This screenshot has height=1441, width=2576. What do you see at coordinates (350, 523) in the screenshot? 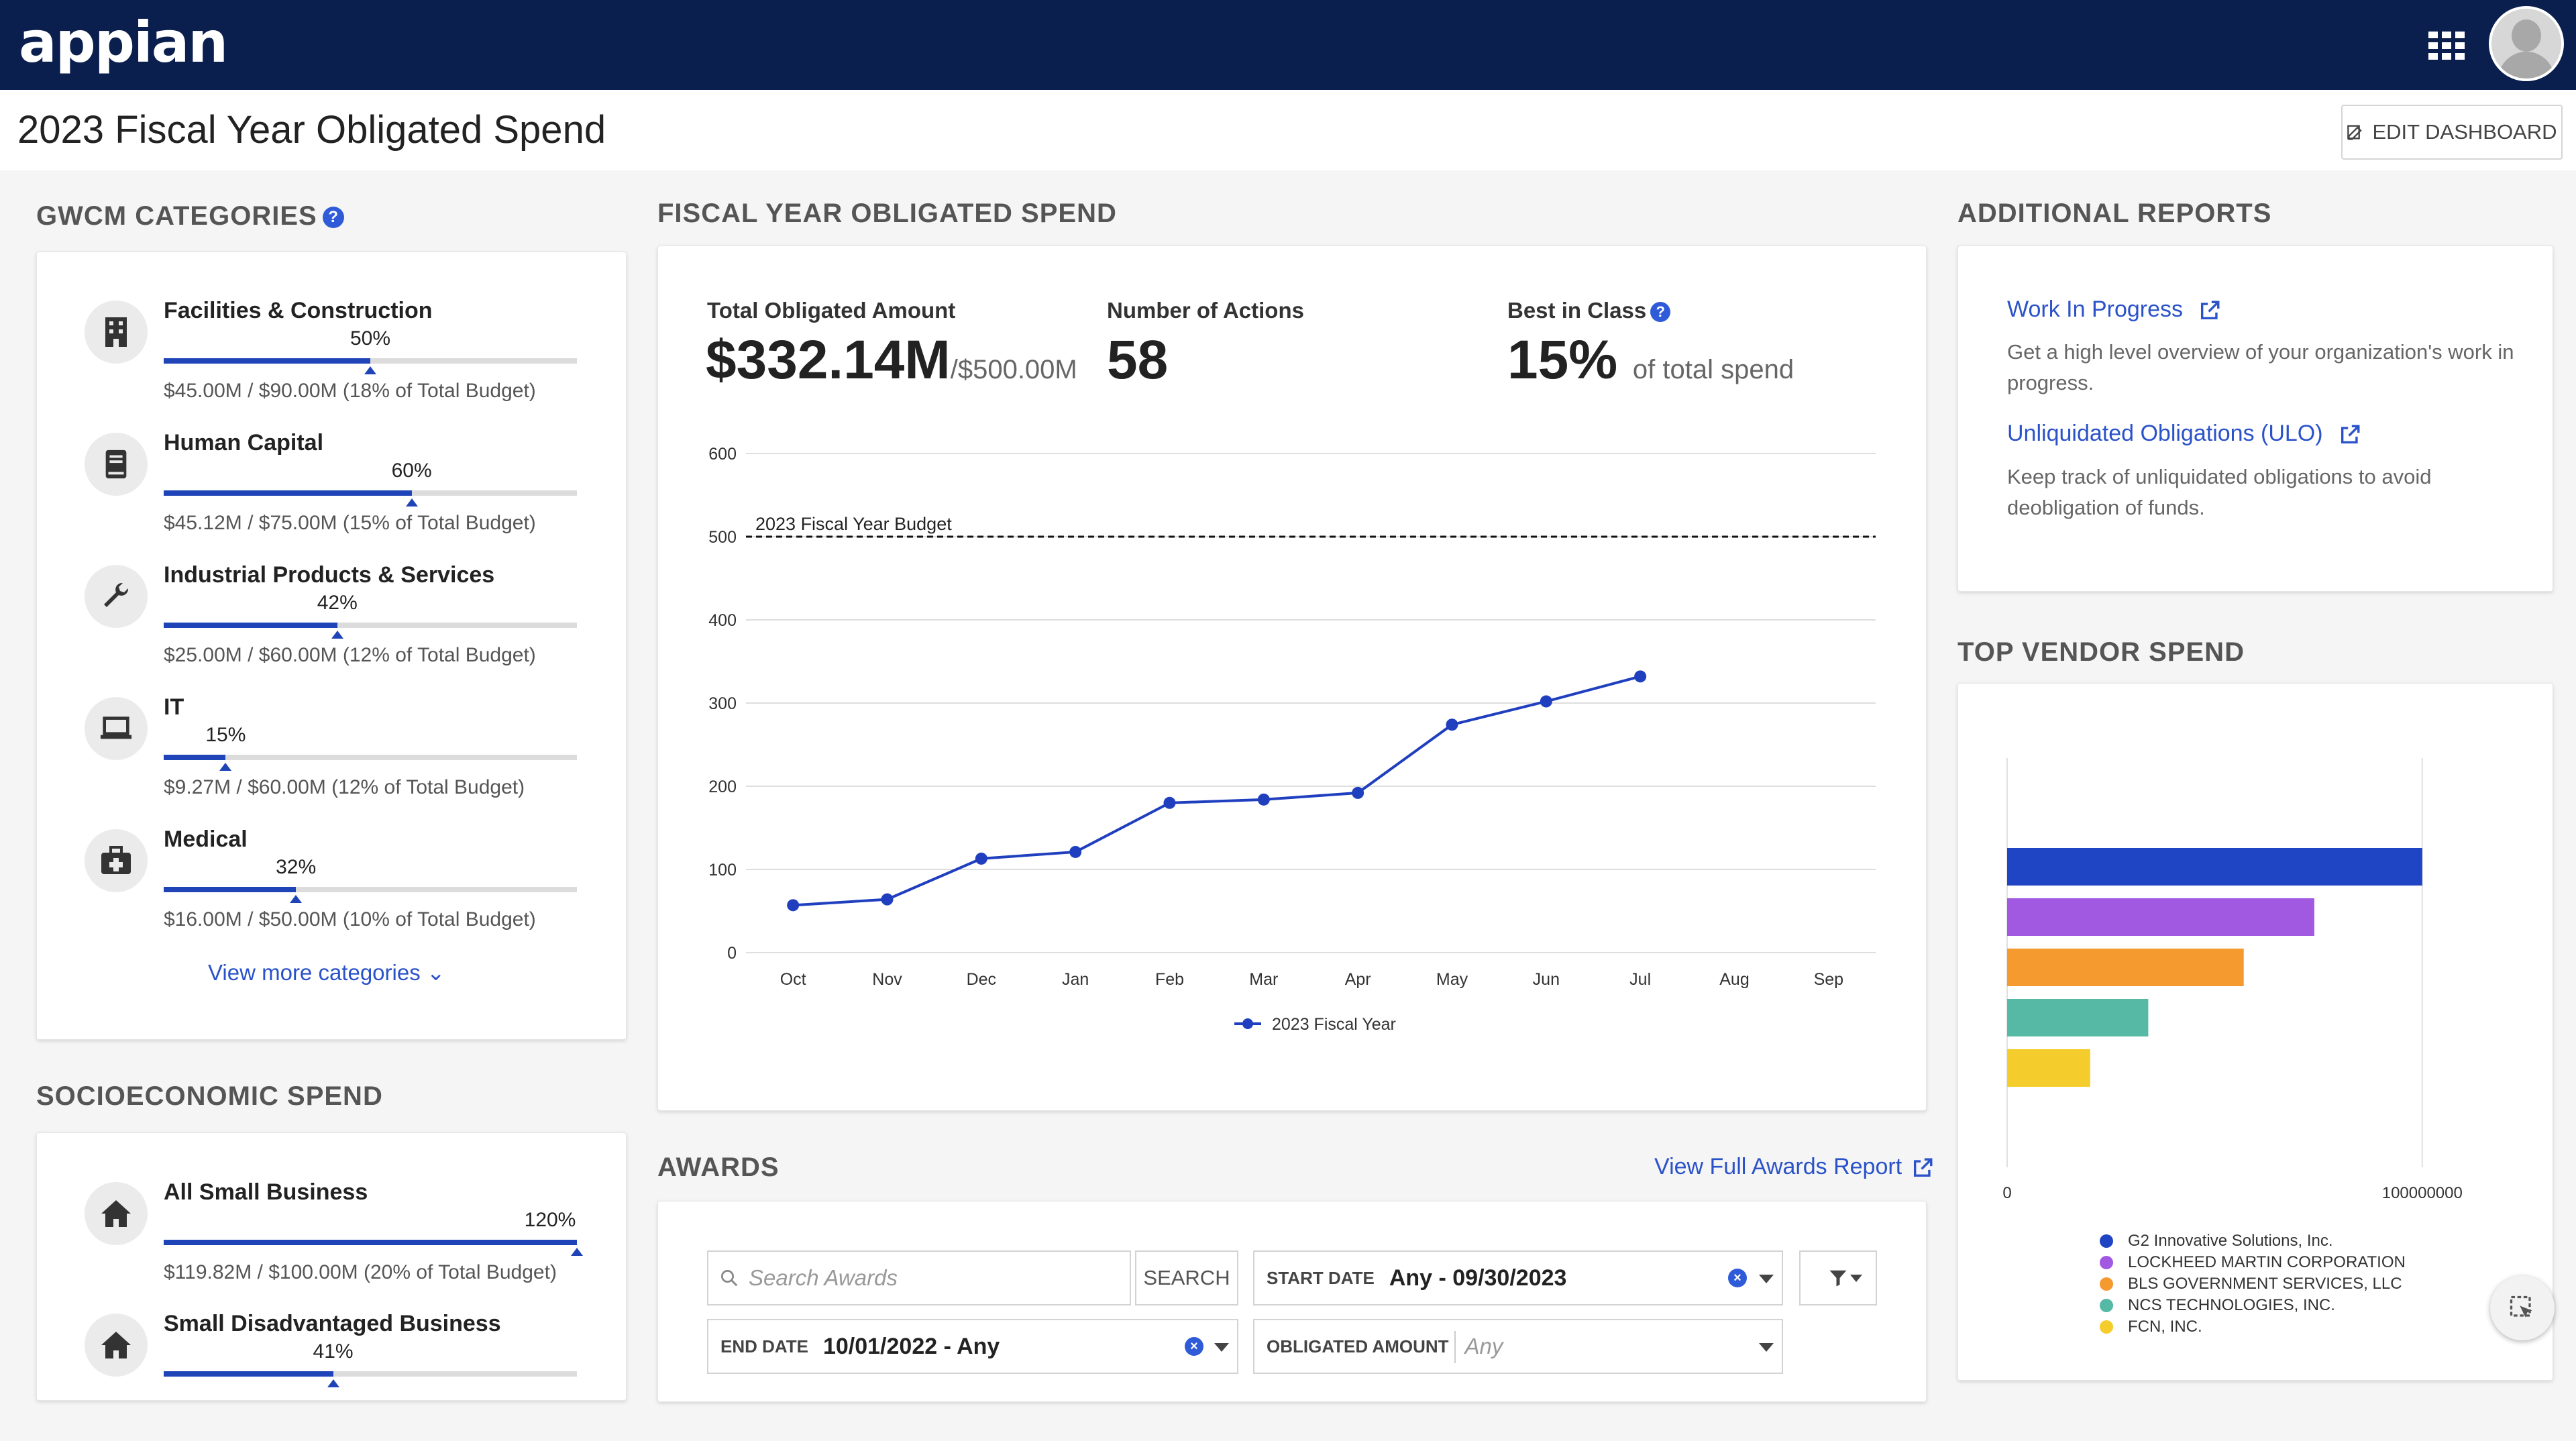
I see `category-detail: $45.12M / $75.00M (15% of Total Budget)` at bounding box center [350, 523].